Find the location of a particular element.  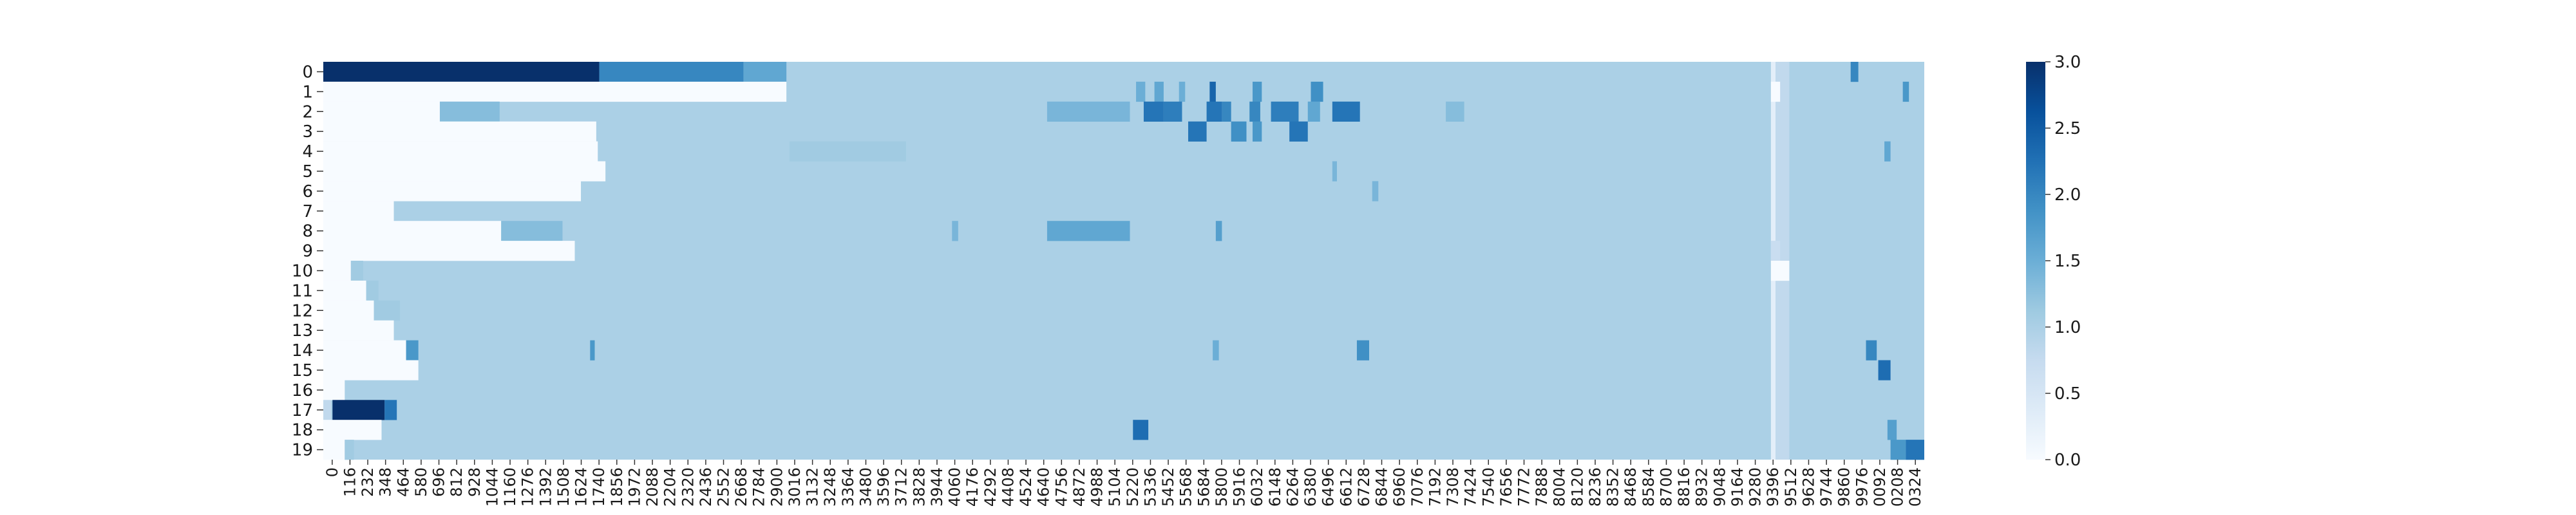

x-tick-label: 1276 is located at coordinates (528, 487).